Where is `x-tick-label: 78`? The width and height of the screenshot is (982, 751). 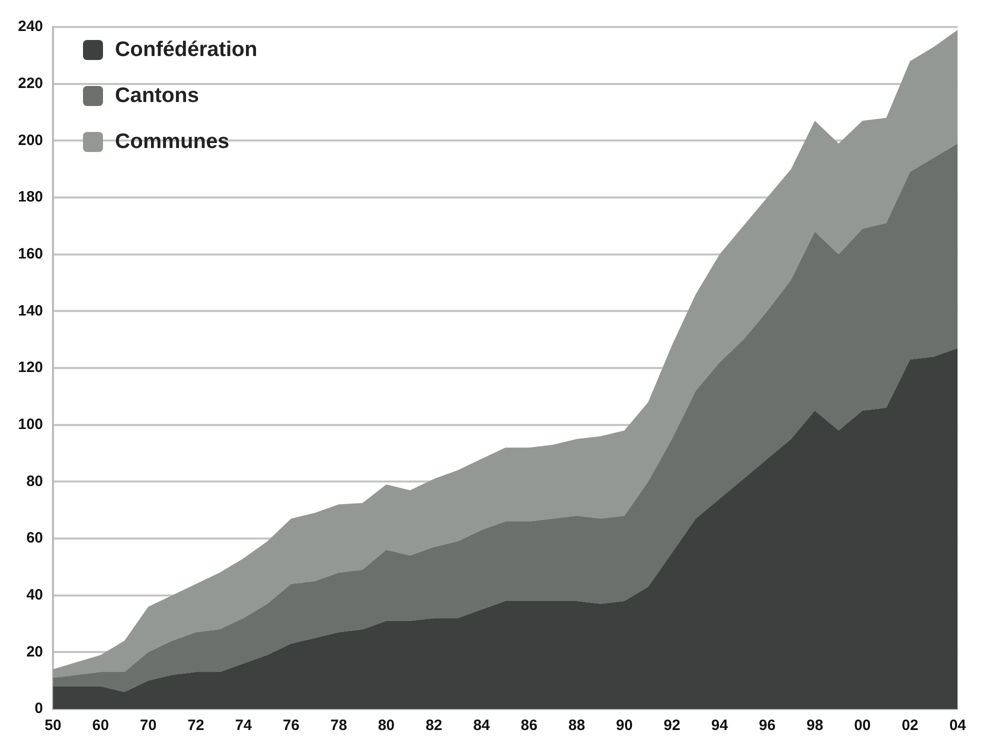 x-tick-label: 78 is located at coordinates (339, 725).